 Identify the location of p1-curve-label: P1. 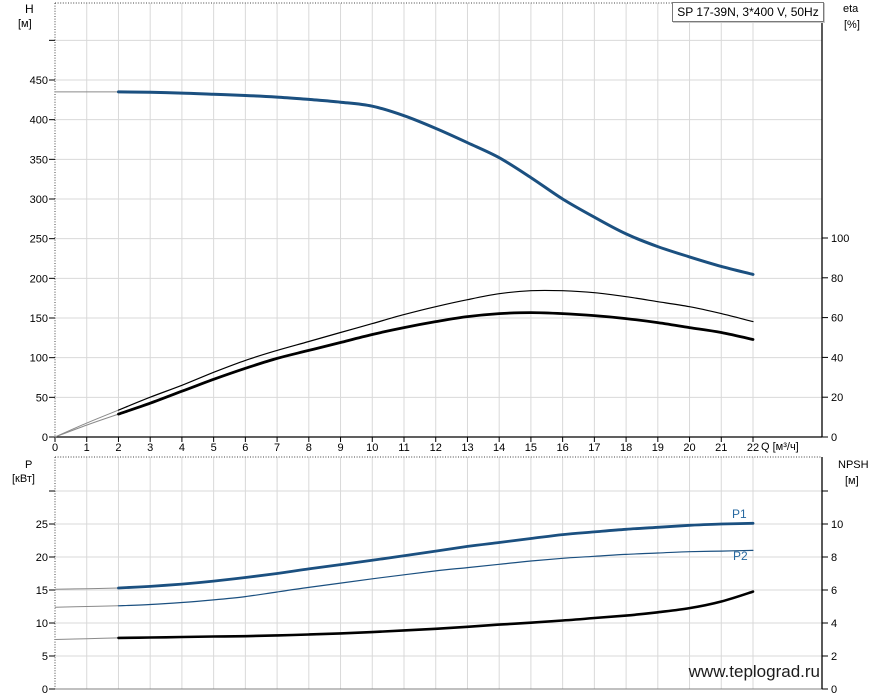
(739, 514).